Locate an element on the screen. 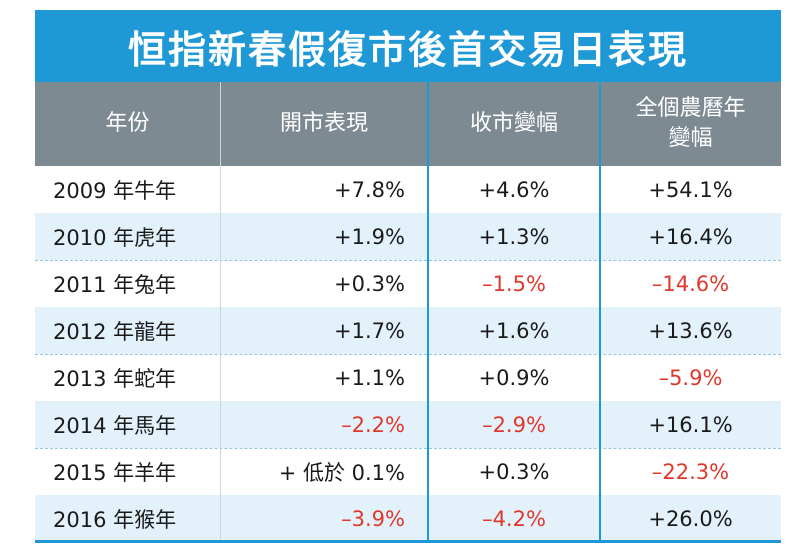 This screenshot has height=558, width=811. table-row: 2010 年虎年 +1.9% +1.3% +16.4% is located at coordinates (408, 237).